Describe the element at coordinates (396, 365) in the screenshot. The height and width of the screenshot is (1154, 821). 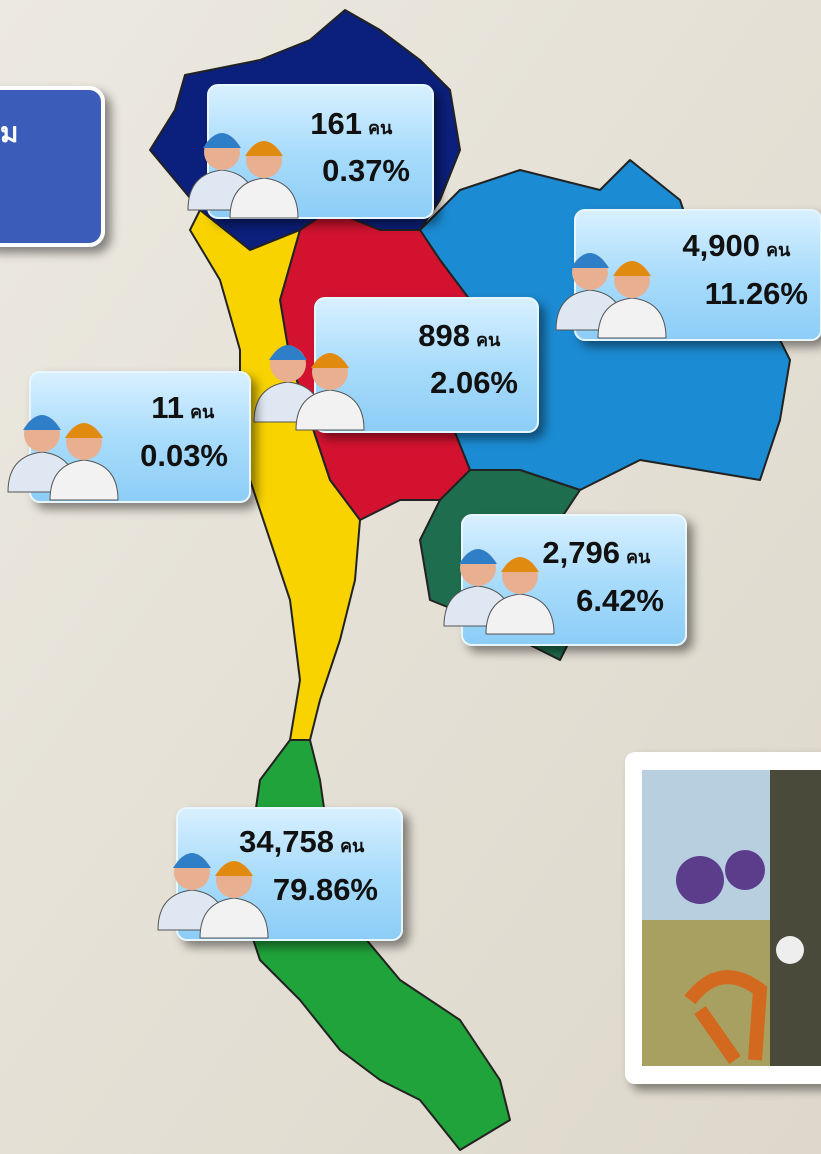
I see `region-label: 898 คน 2.06%` at that location.